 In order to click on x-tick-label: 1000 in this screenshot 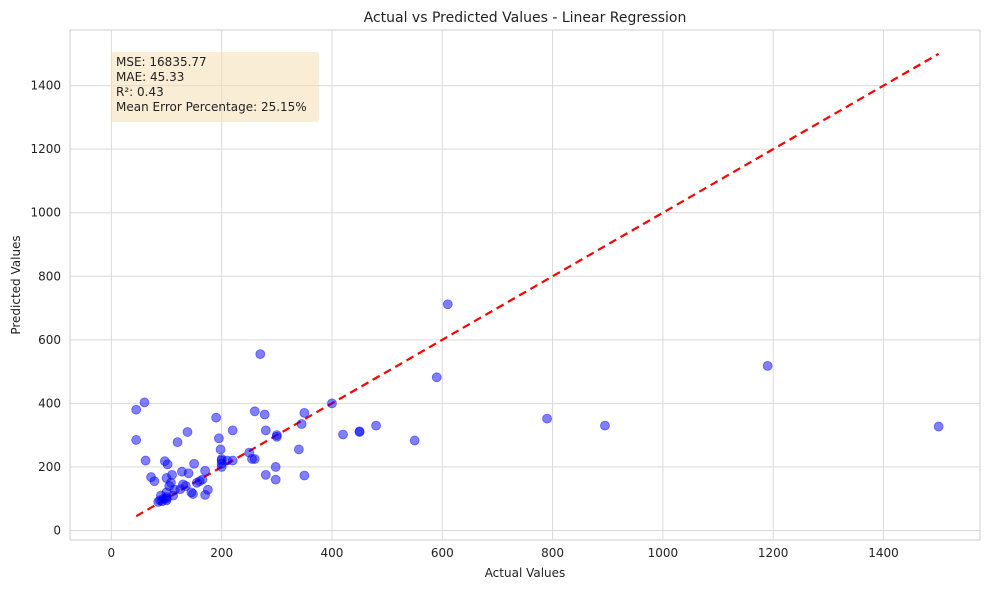, I will do `click(663, 553)`.